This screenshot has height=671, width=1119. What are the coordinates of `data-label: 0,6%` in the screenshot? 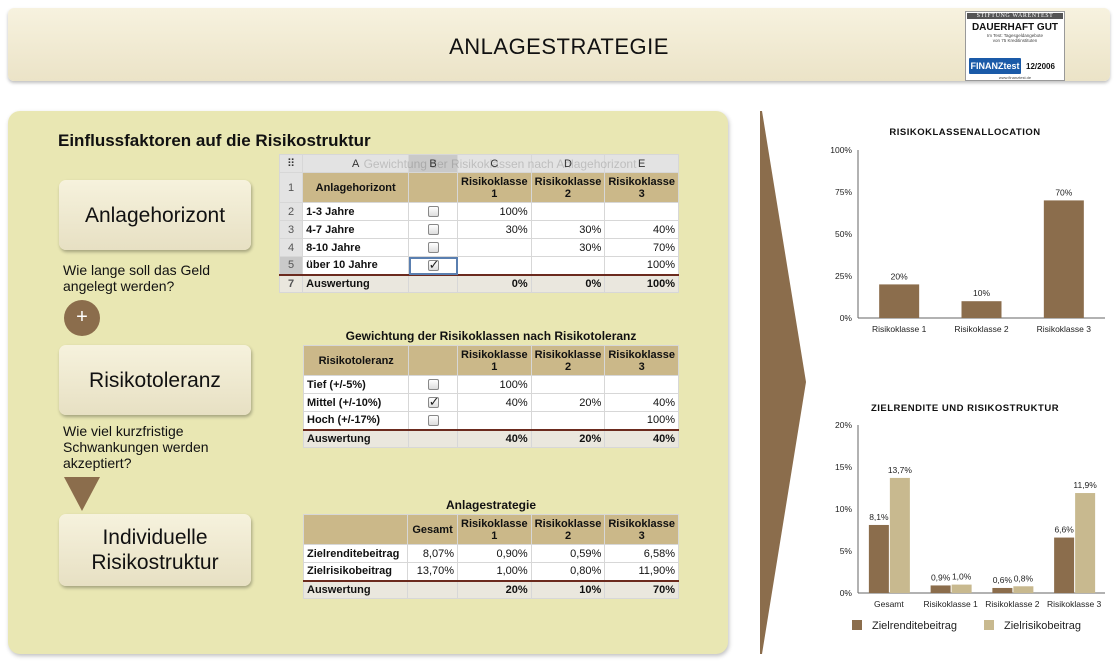 It's located at (1003, 580).